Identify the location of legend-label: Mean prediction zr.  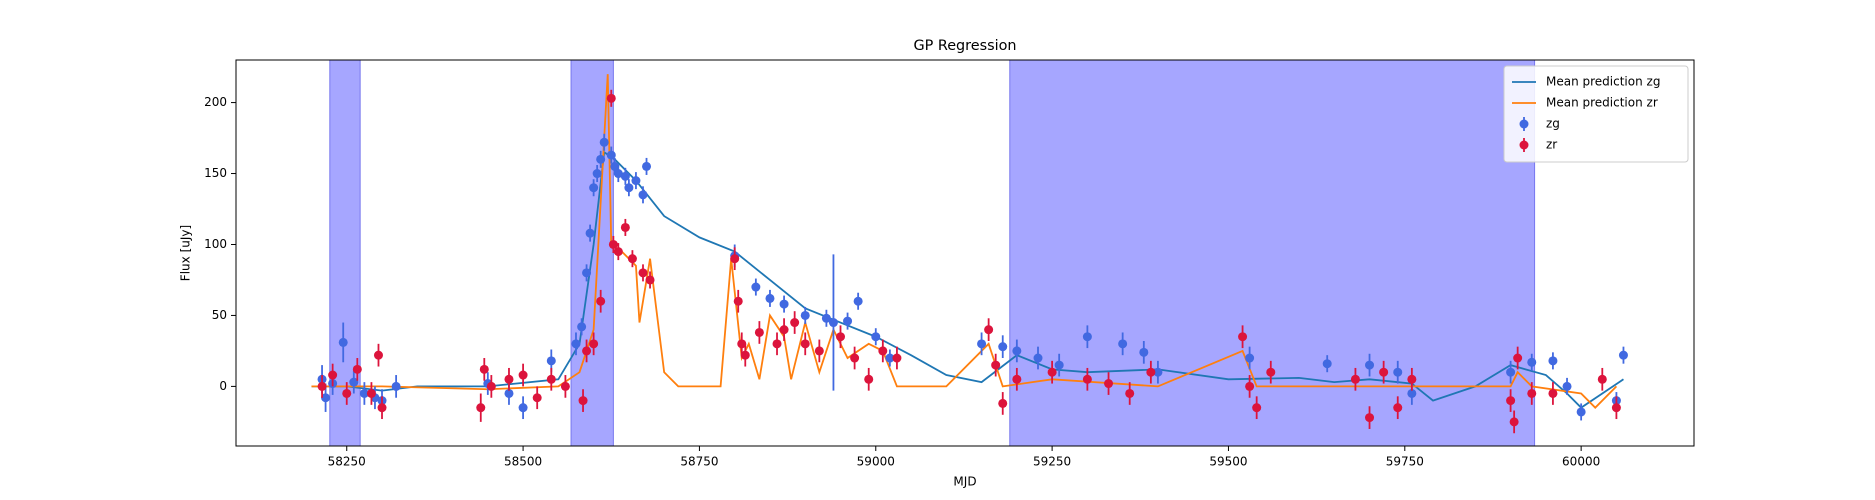
(1602, 103).